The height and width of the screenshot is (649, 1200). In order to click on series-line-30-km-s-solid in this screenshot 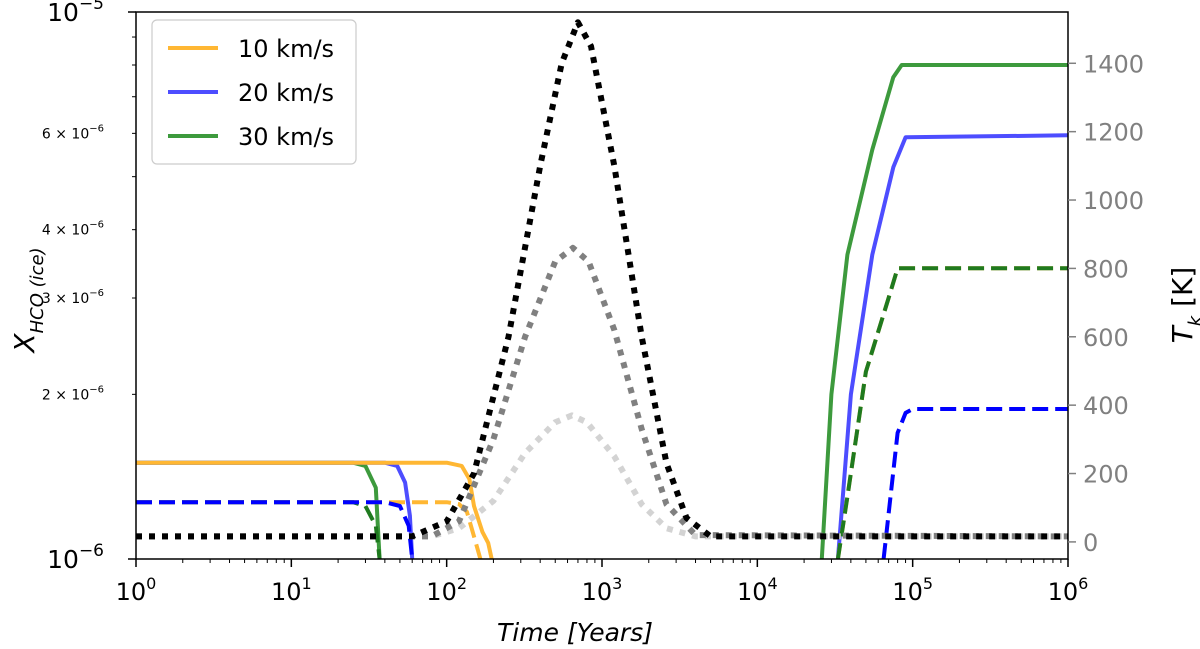, I will do `click(259, 509)`.